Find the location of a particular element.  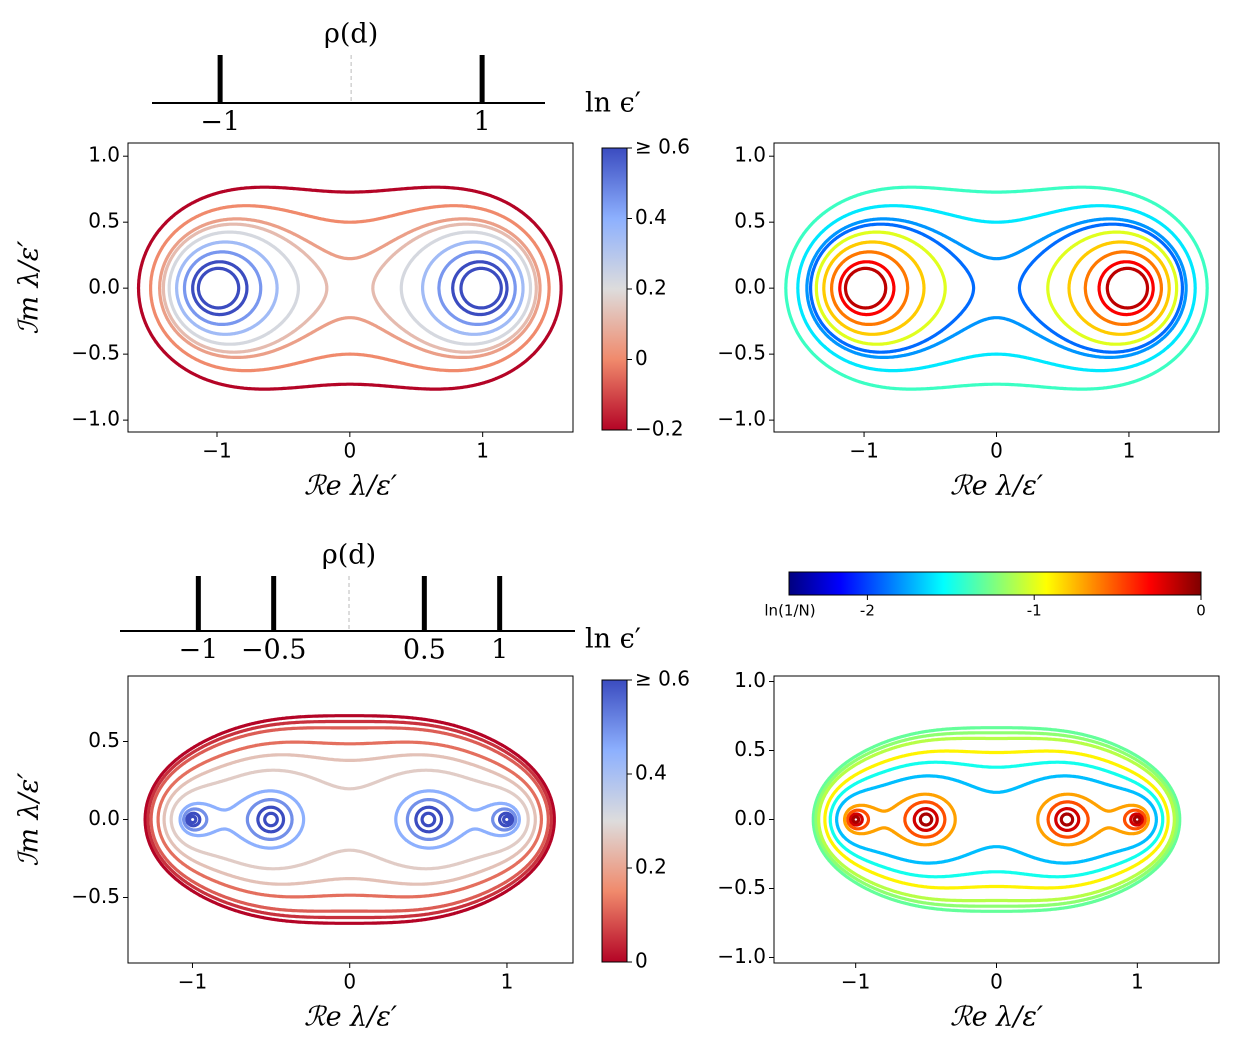

colorbar-tick-label: −0.2 is located at coordinates (659, 429).